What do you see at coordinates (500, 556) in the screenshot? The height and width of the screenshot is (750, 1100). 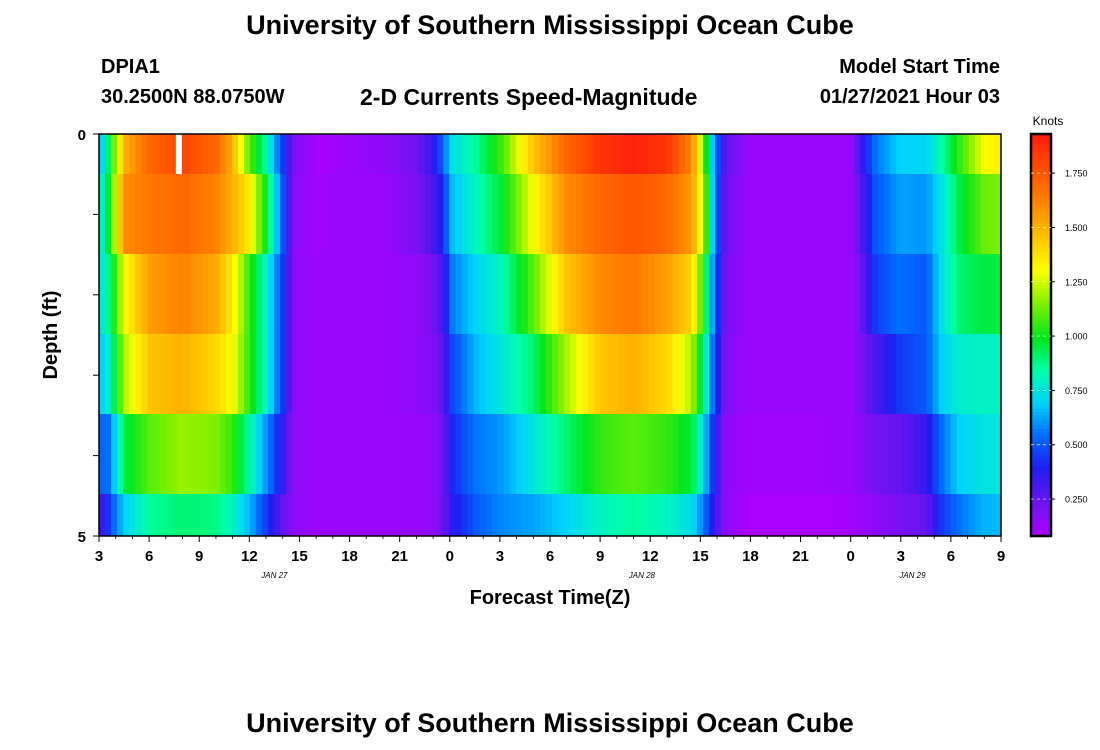 I see `x-tick-label: 3` at bounding box center [500, 556].